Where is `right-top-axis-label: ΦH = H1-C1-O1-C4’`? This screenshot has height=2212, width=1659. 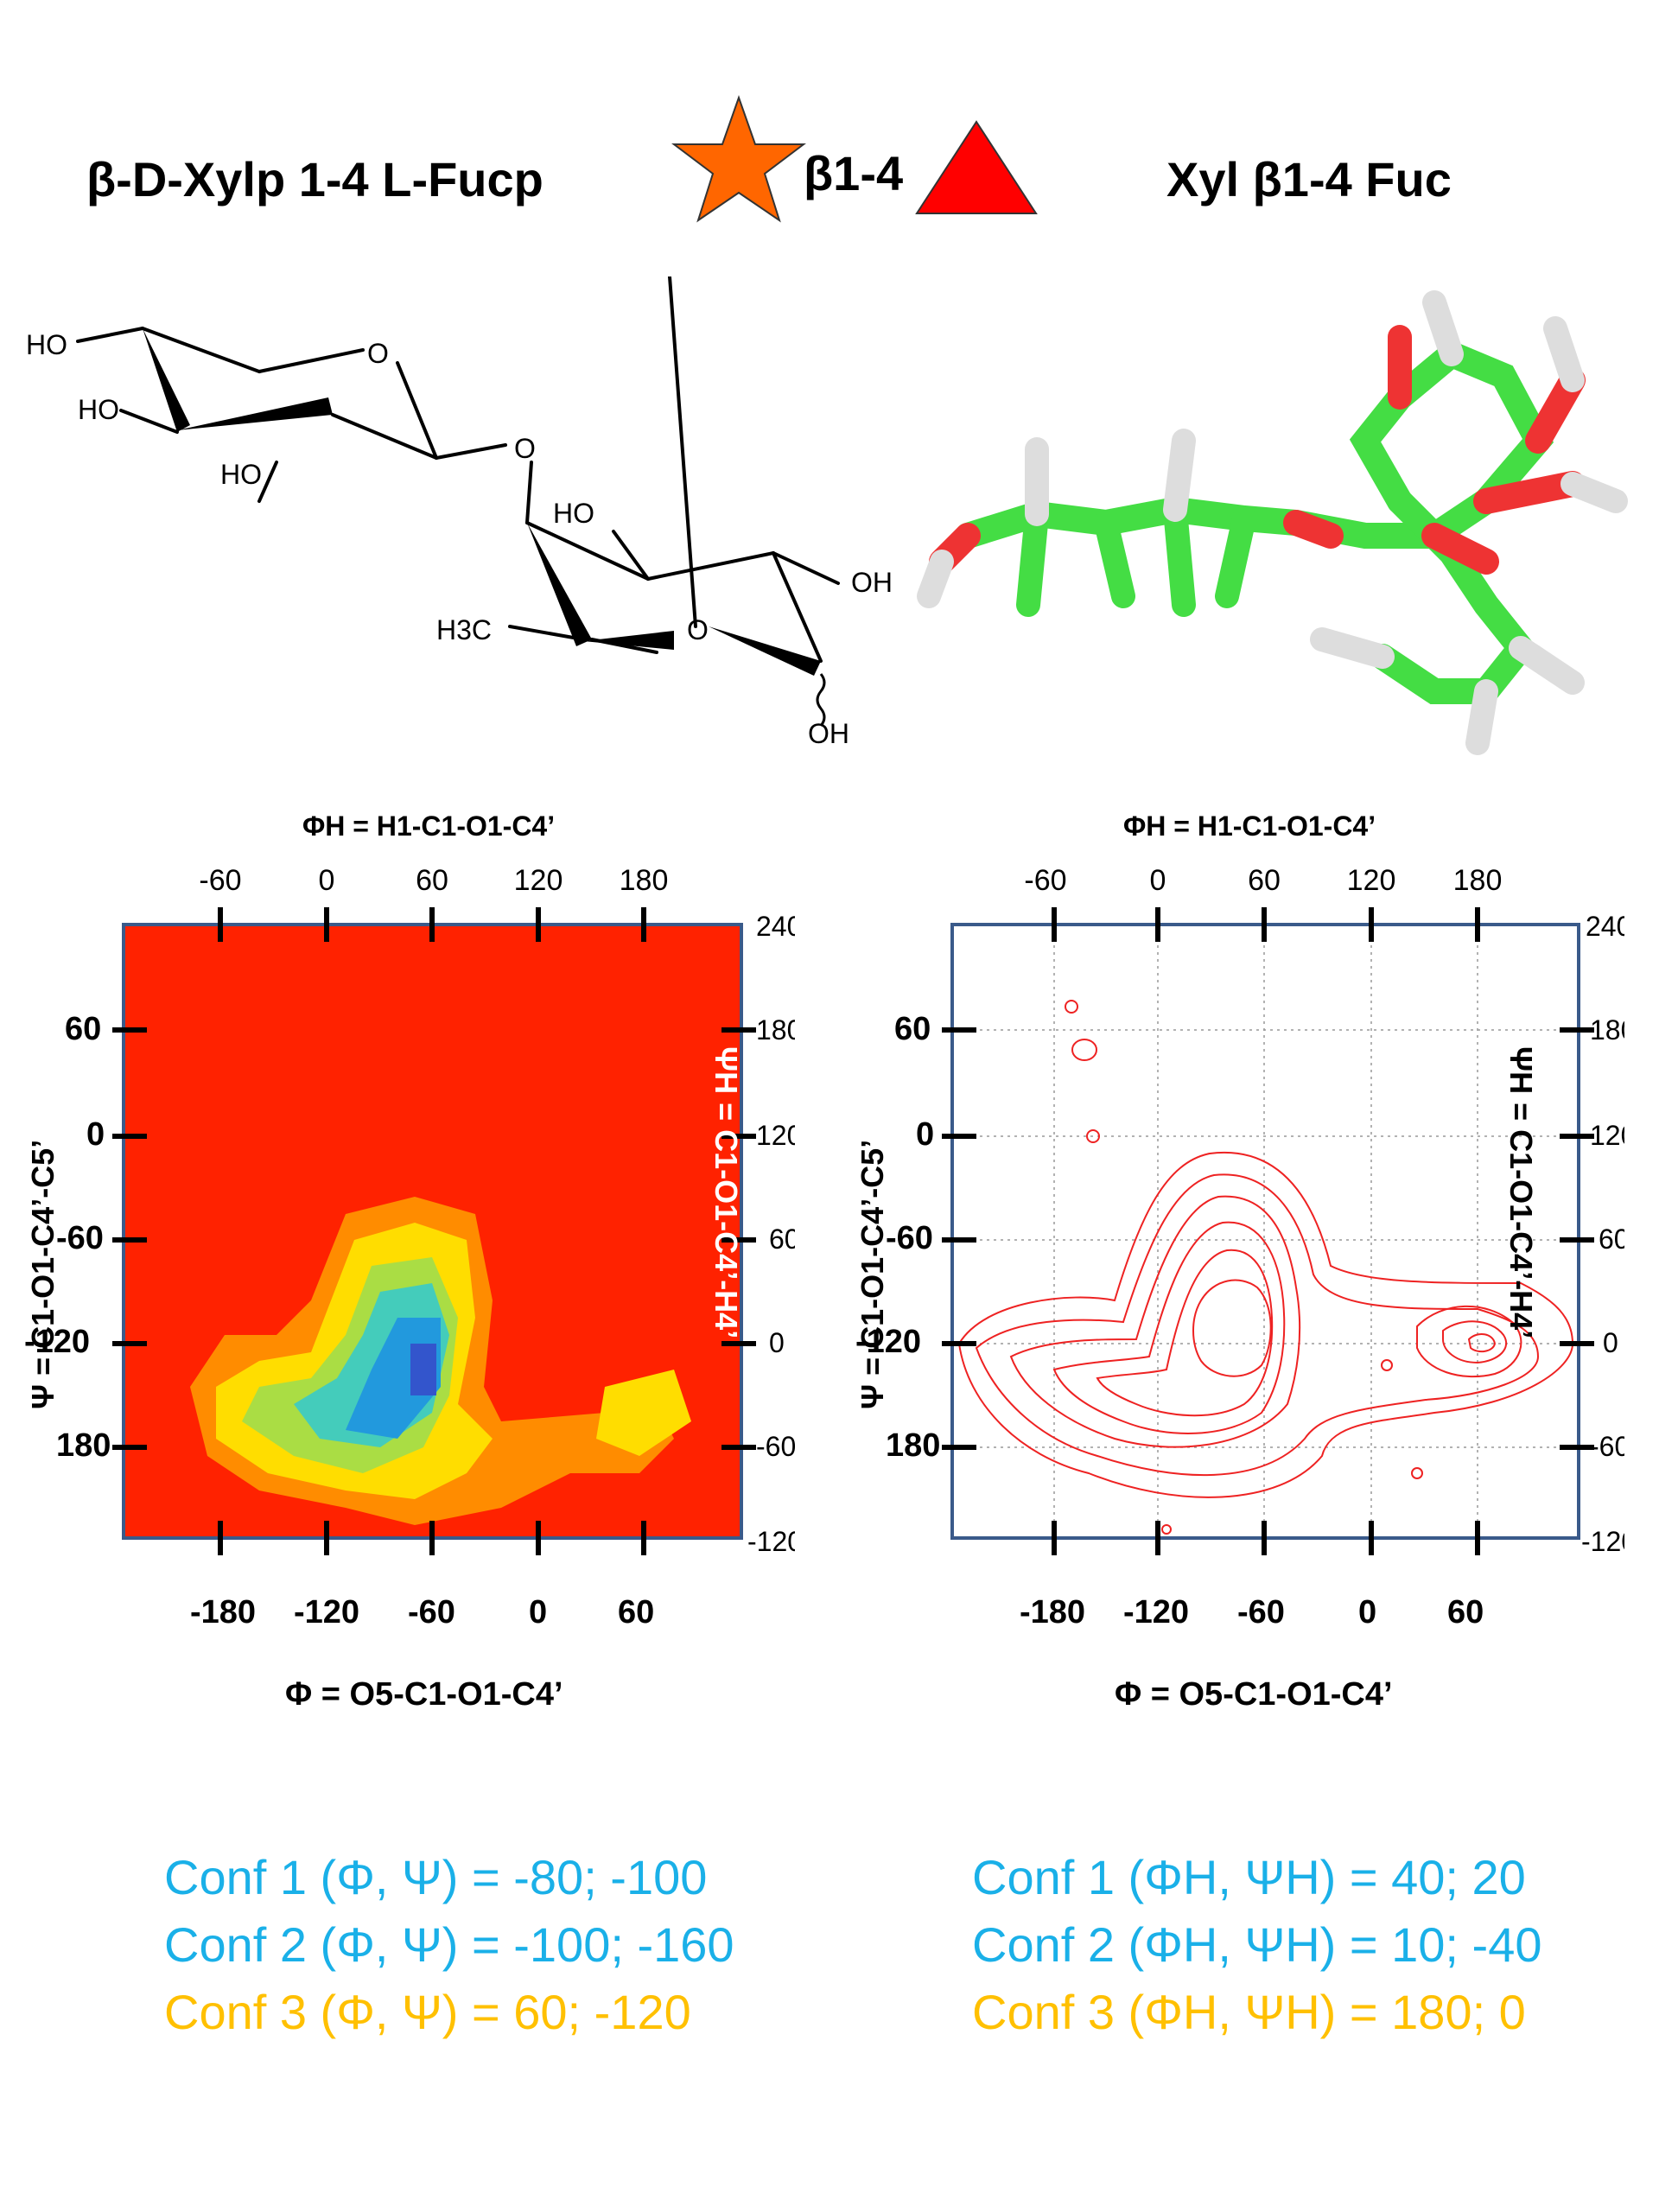
right-top-axis-label: ΦH = H1-C1-O1-C4’ is located at coordinates (1249, 826).